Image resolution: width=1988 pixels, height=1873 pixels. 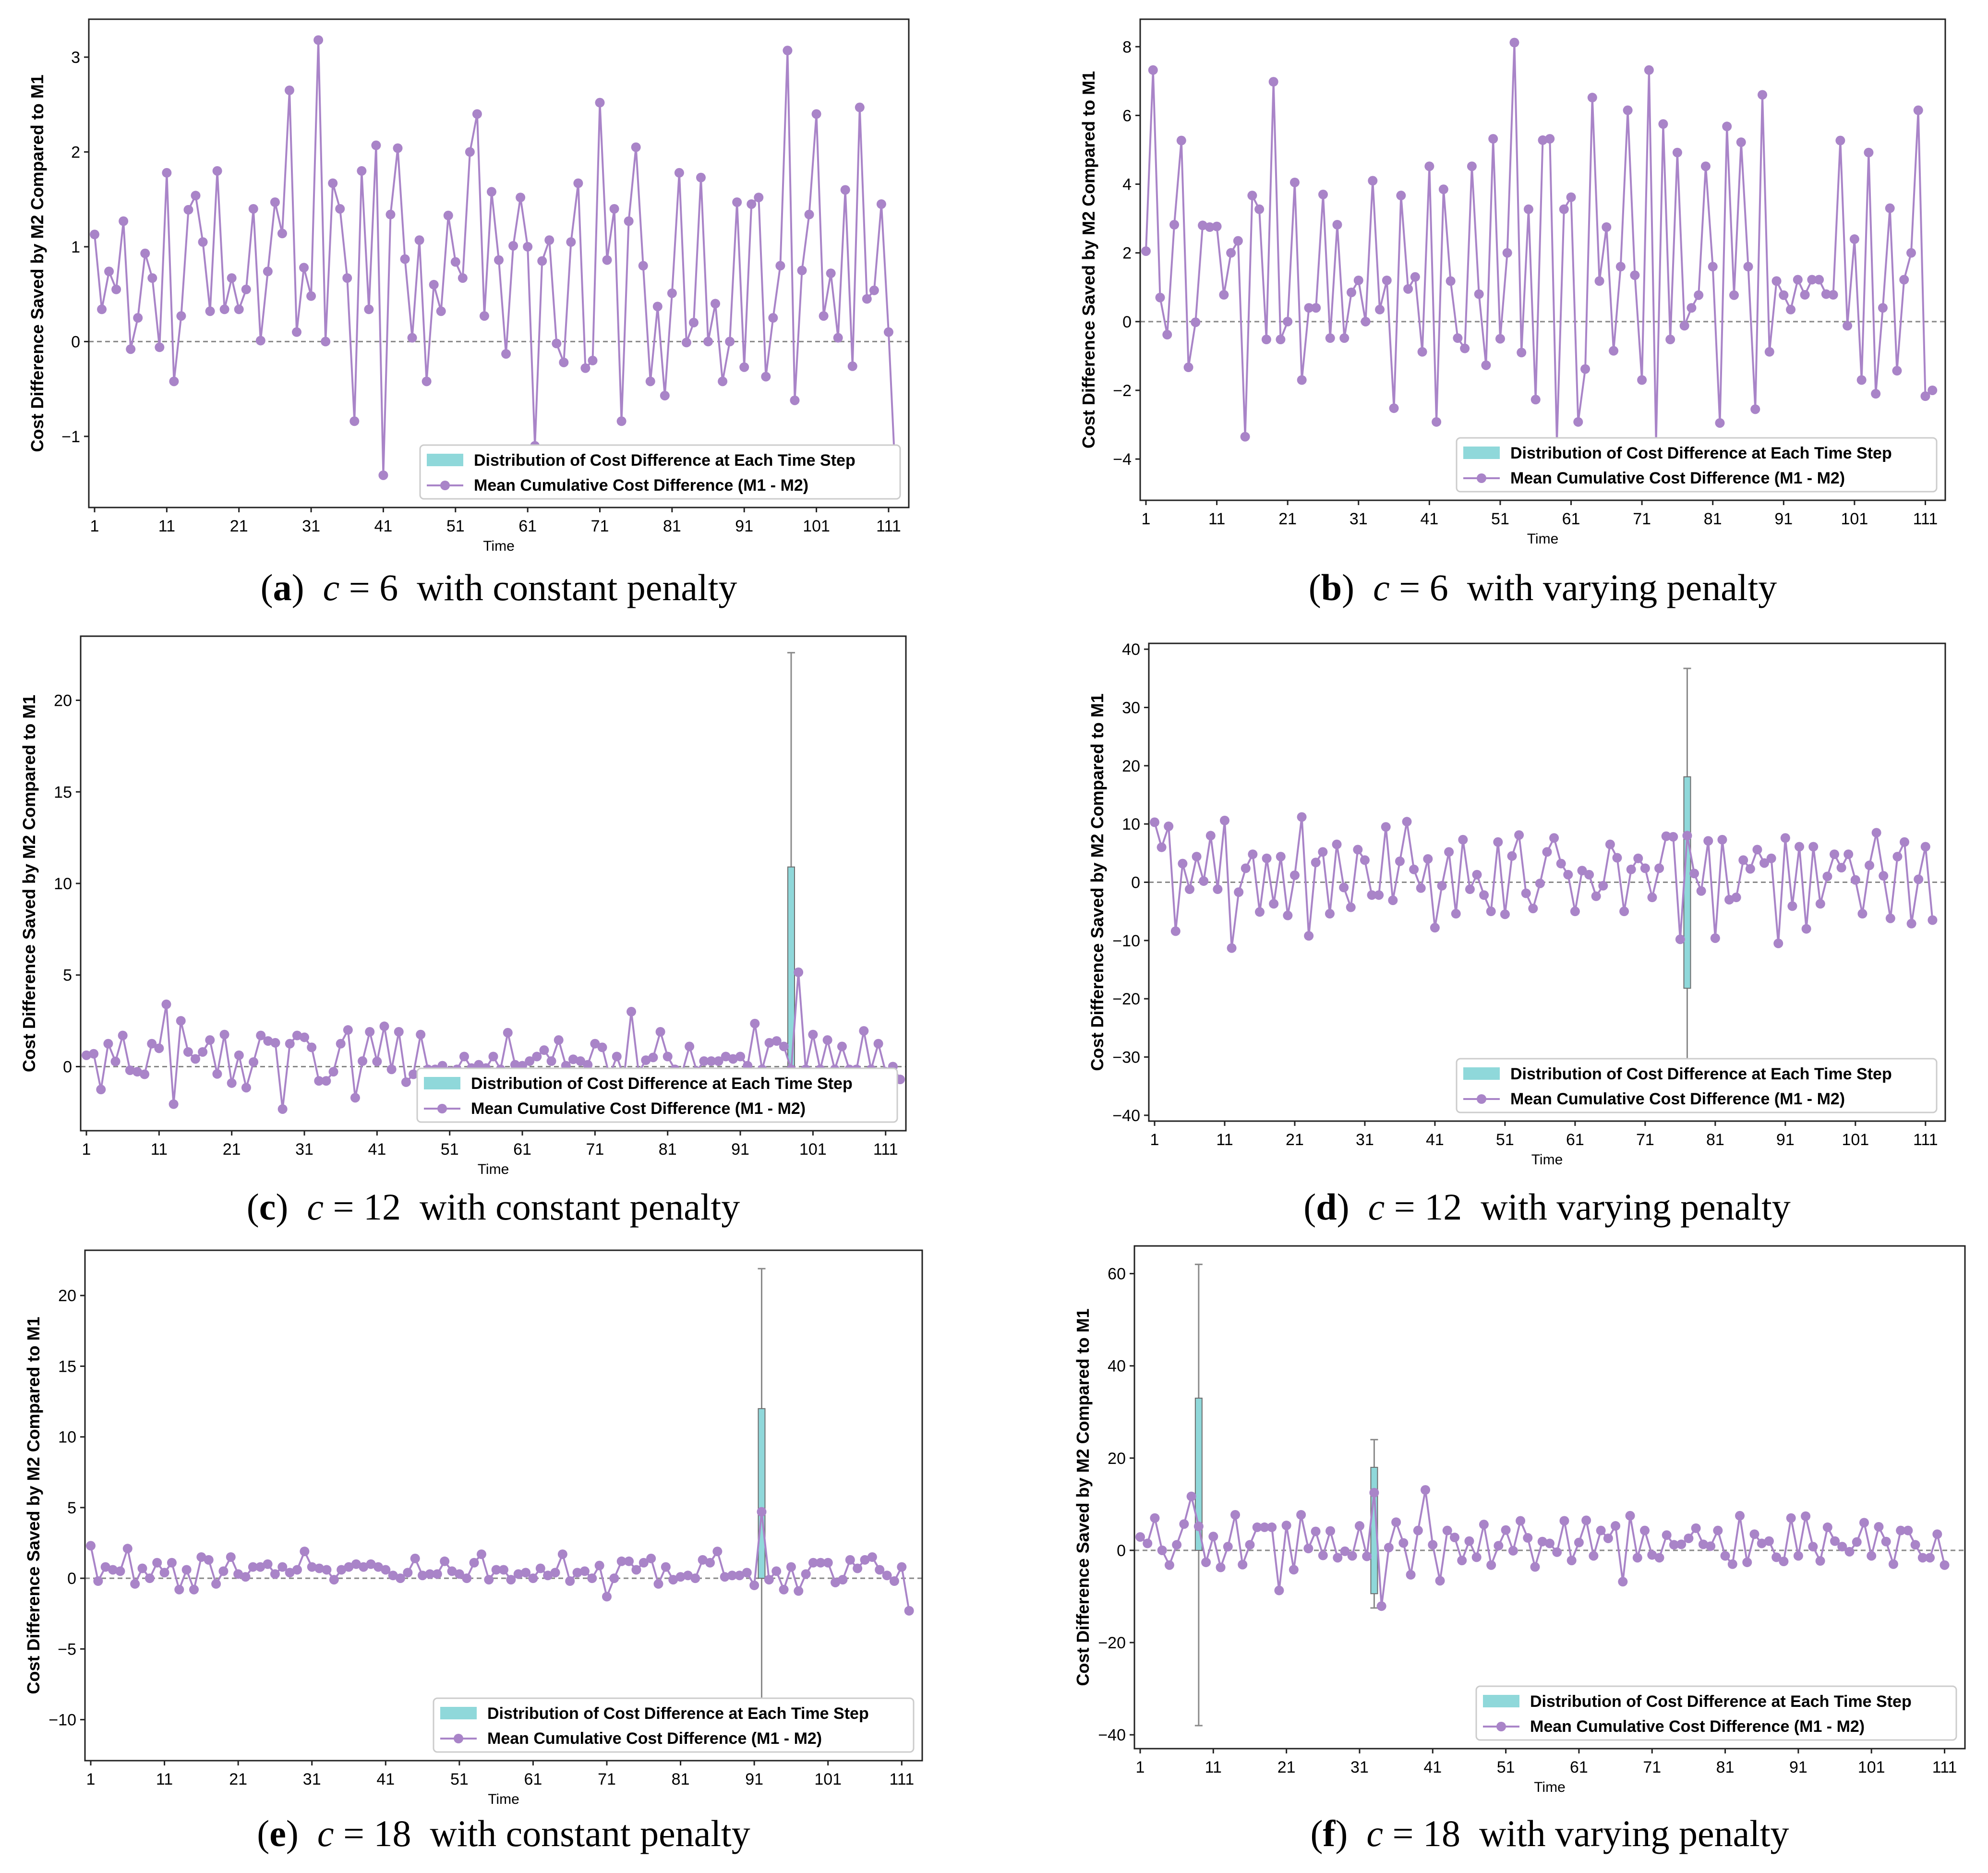 I want to click on caption-value: 6, so click(x=388, y=587).